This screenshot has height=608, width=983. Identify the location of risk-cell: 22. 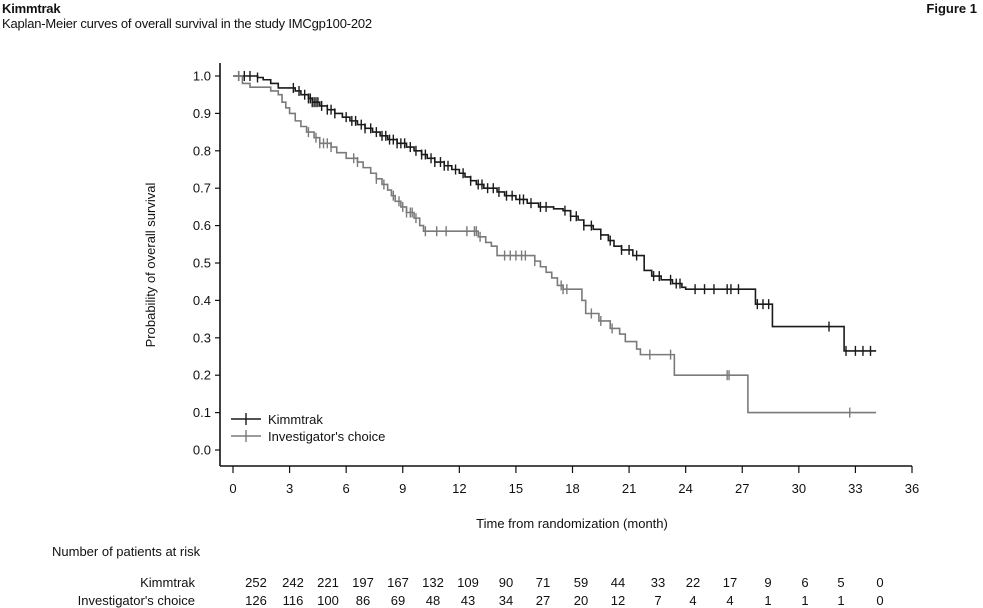
(693, 582).